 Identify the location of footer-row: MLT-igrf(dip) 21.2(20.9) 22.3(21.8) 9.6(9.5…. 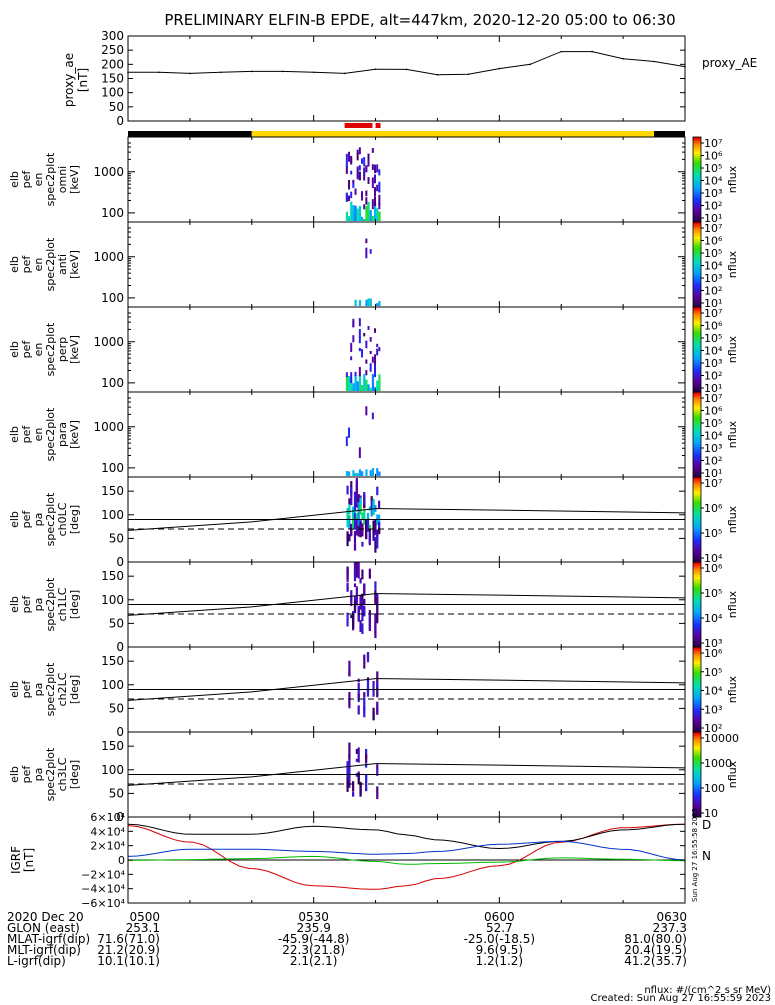
(387, 950).